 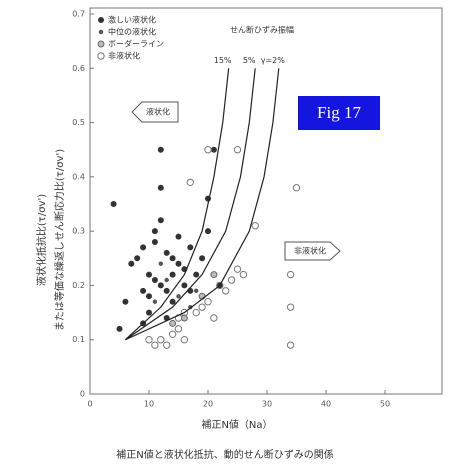 What do you see at coordinates (78, 231) in the screenshot?
I see `y-tick-label: 0.3` at bounding box center [78, 231].